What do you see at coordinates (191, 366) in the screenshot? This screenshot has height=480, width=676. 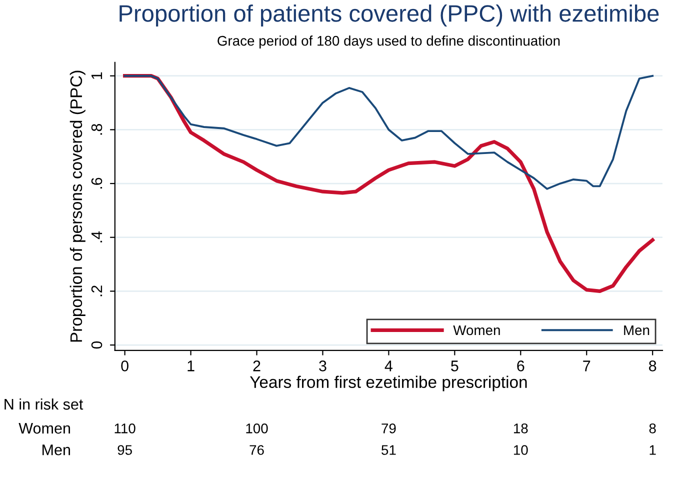 I see `x-tick-label: 1` at bounding box center [191, 366].